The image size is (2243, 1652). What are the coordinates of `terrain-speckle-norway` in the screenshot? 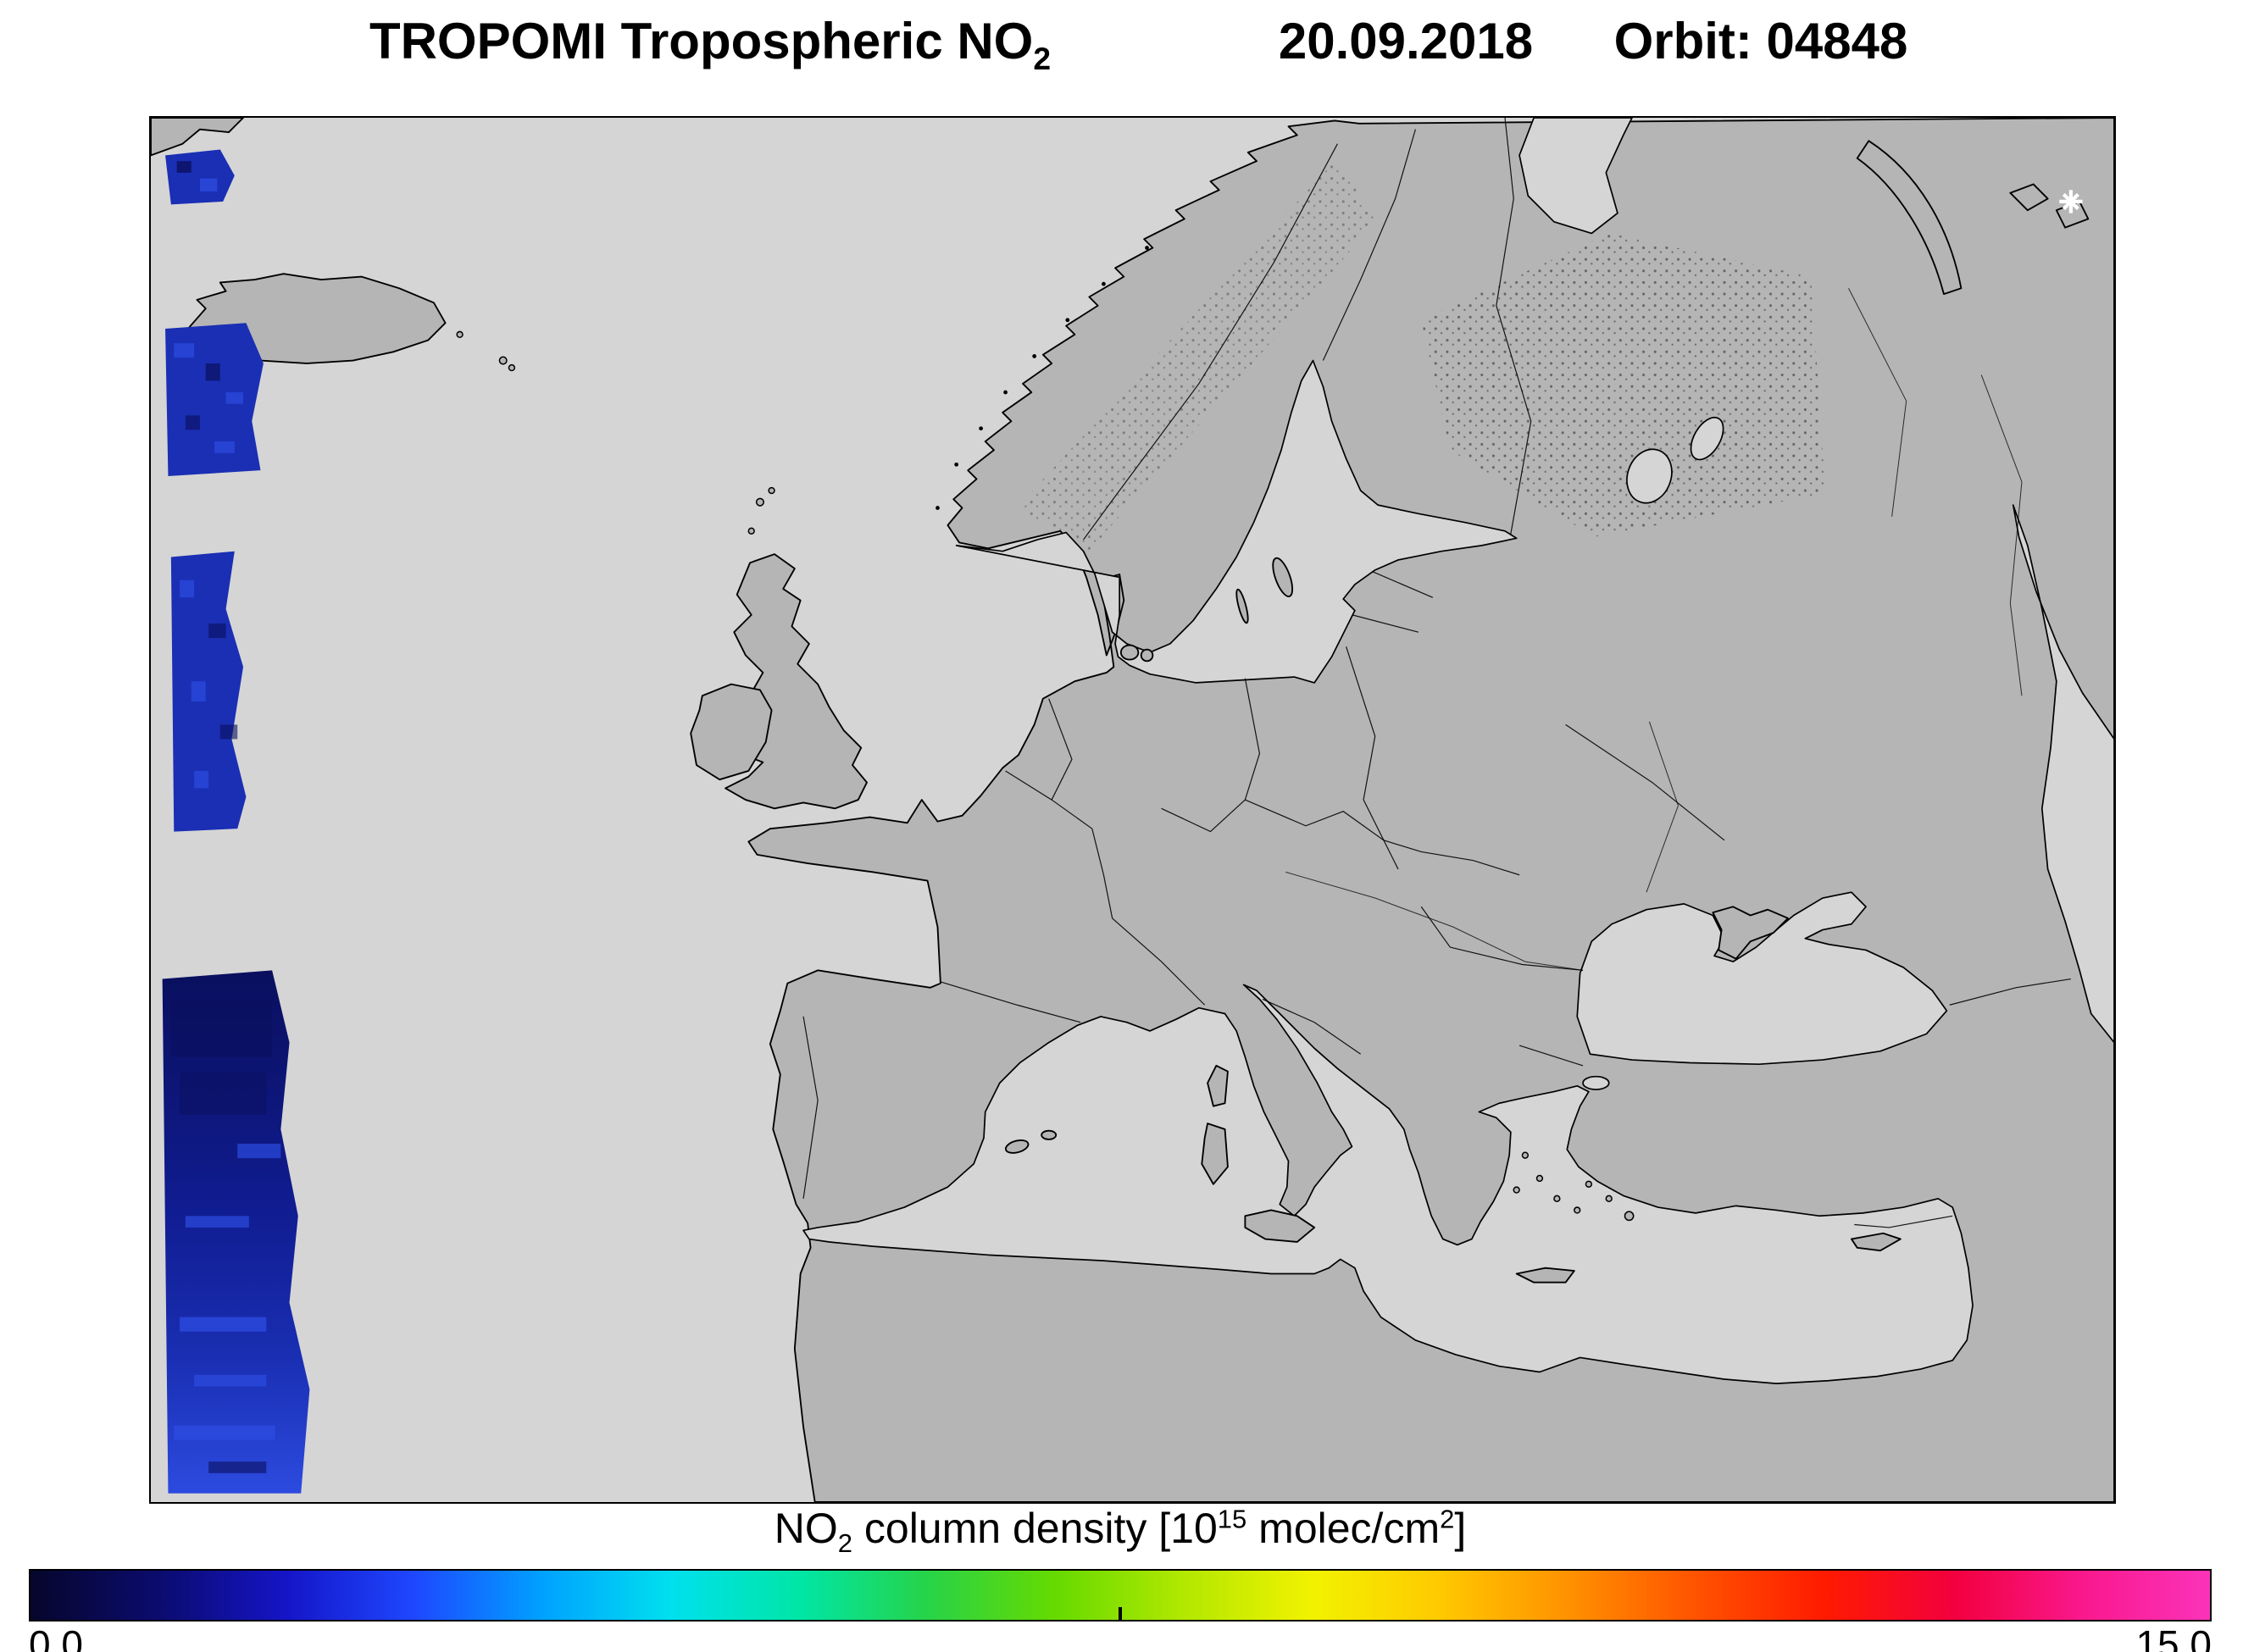 It's located at (1198, 356).